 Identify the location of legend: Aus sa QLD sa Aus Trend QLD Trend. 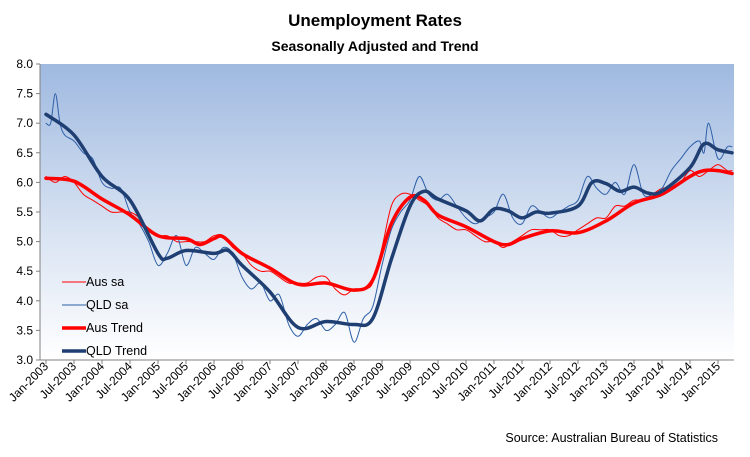
(104, 316).